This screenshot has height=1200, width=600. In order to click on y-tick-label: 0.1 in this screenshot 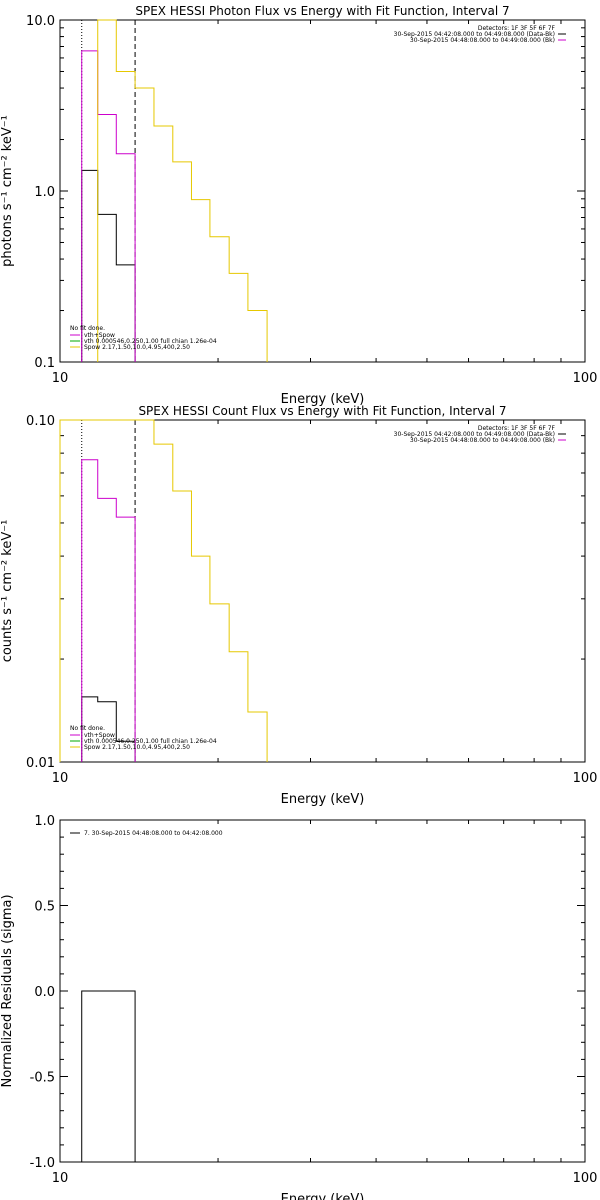, I will do `click(44, 363)`.